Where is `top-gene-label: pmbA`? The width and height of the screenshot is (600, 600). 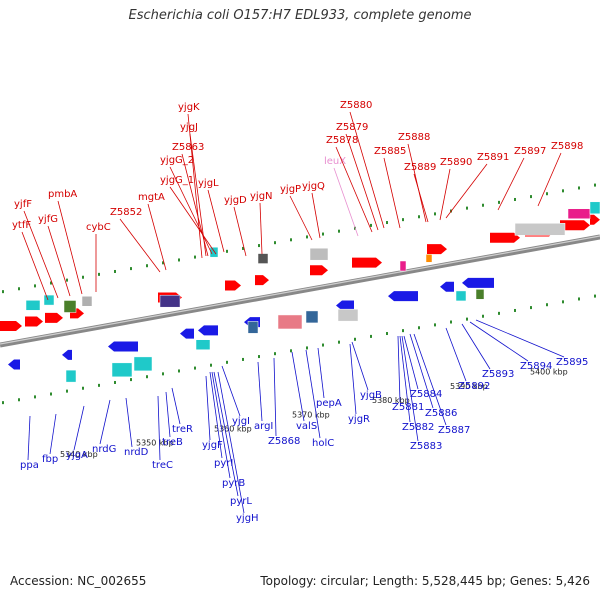 top-gene-label: pmbA is located at coordinates (62, 194).